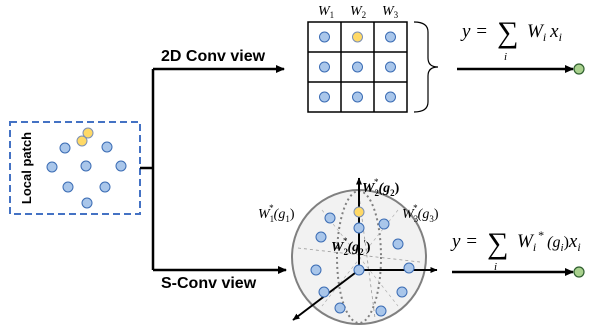 The height and width of the screenshot is (333, 591). I want to click on sphere-label-left: W1*(g1), so click(276, 213).